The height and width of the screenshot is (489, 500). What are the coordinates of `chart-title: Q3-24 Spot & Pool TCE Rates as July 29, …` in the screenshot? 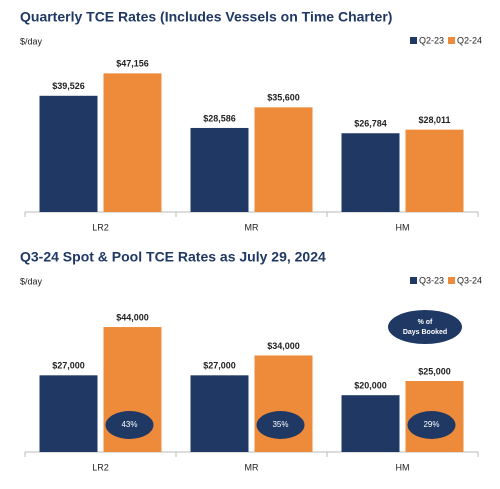 It's located at (173, 257).